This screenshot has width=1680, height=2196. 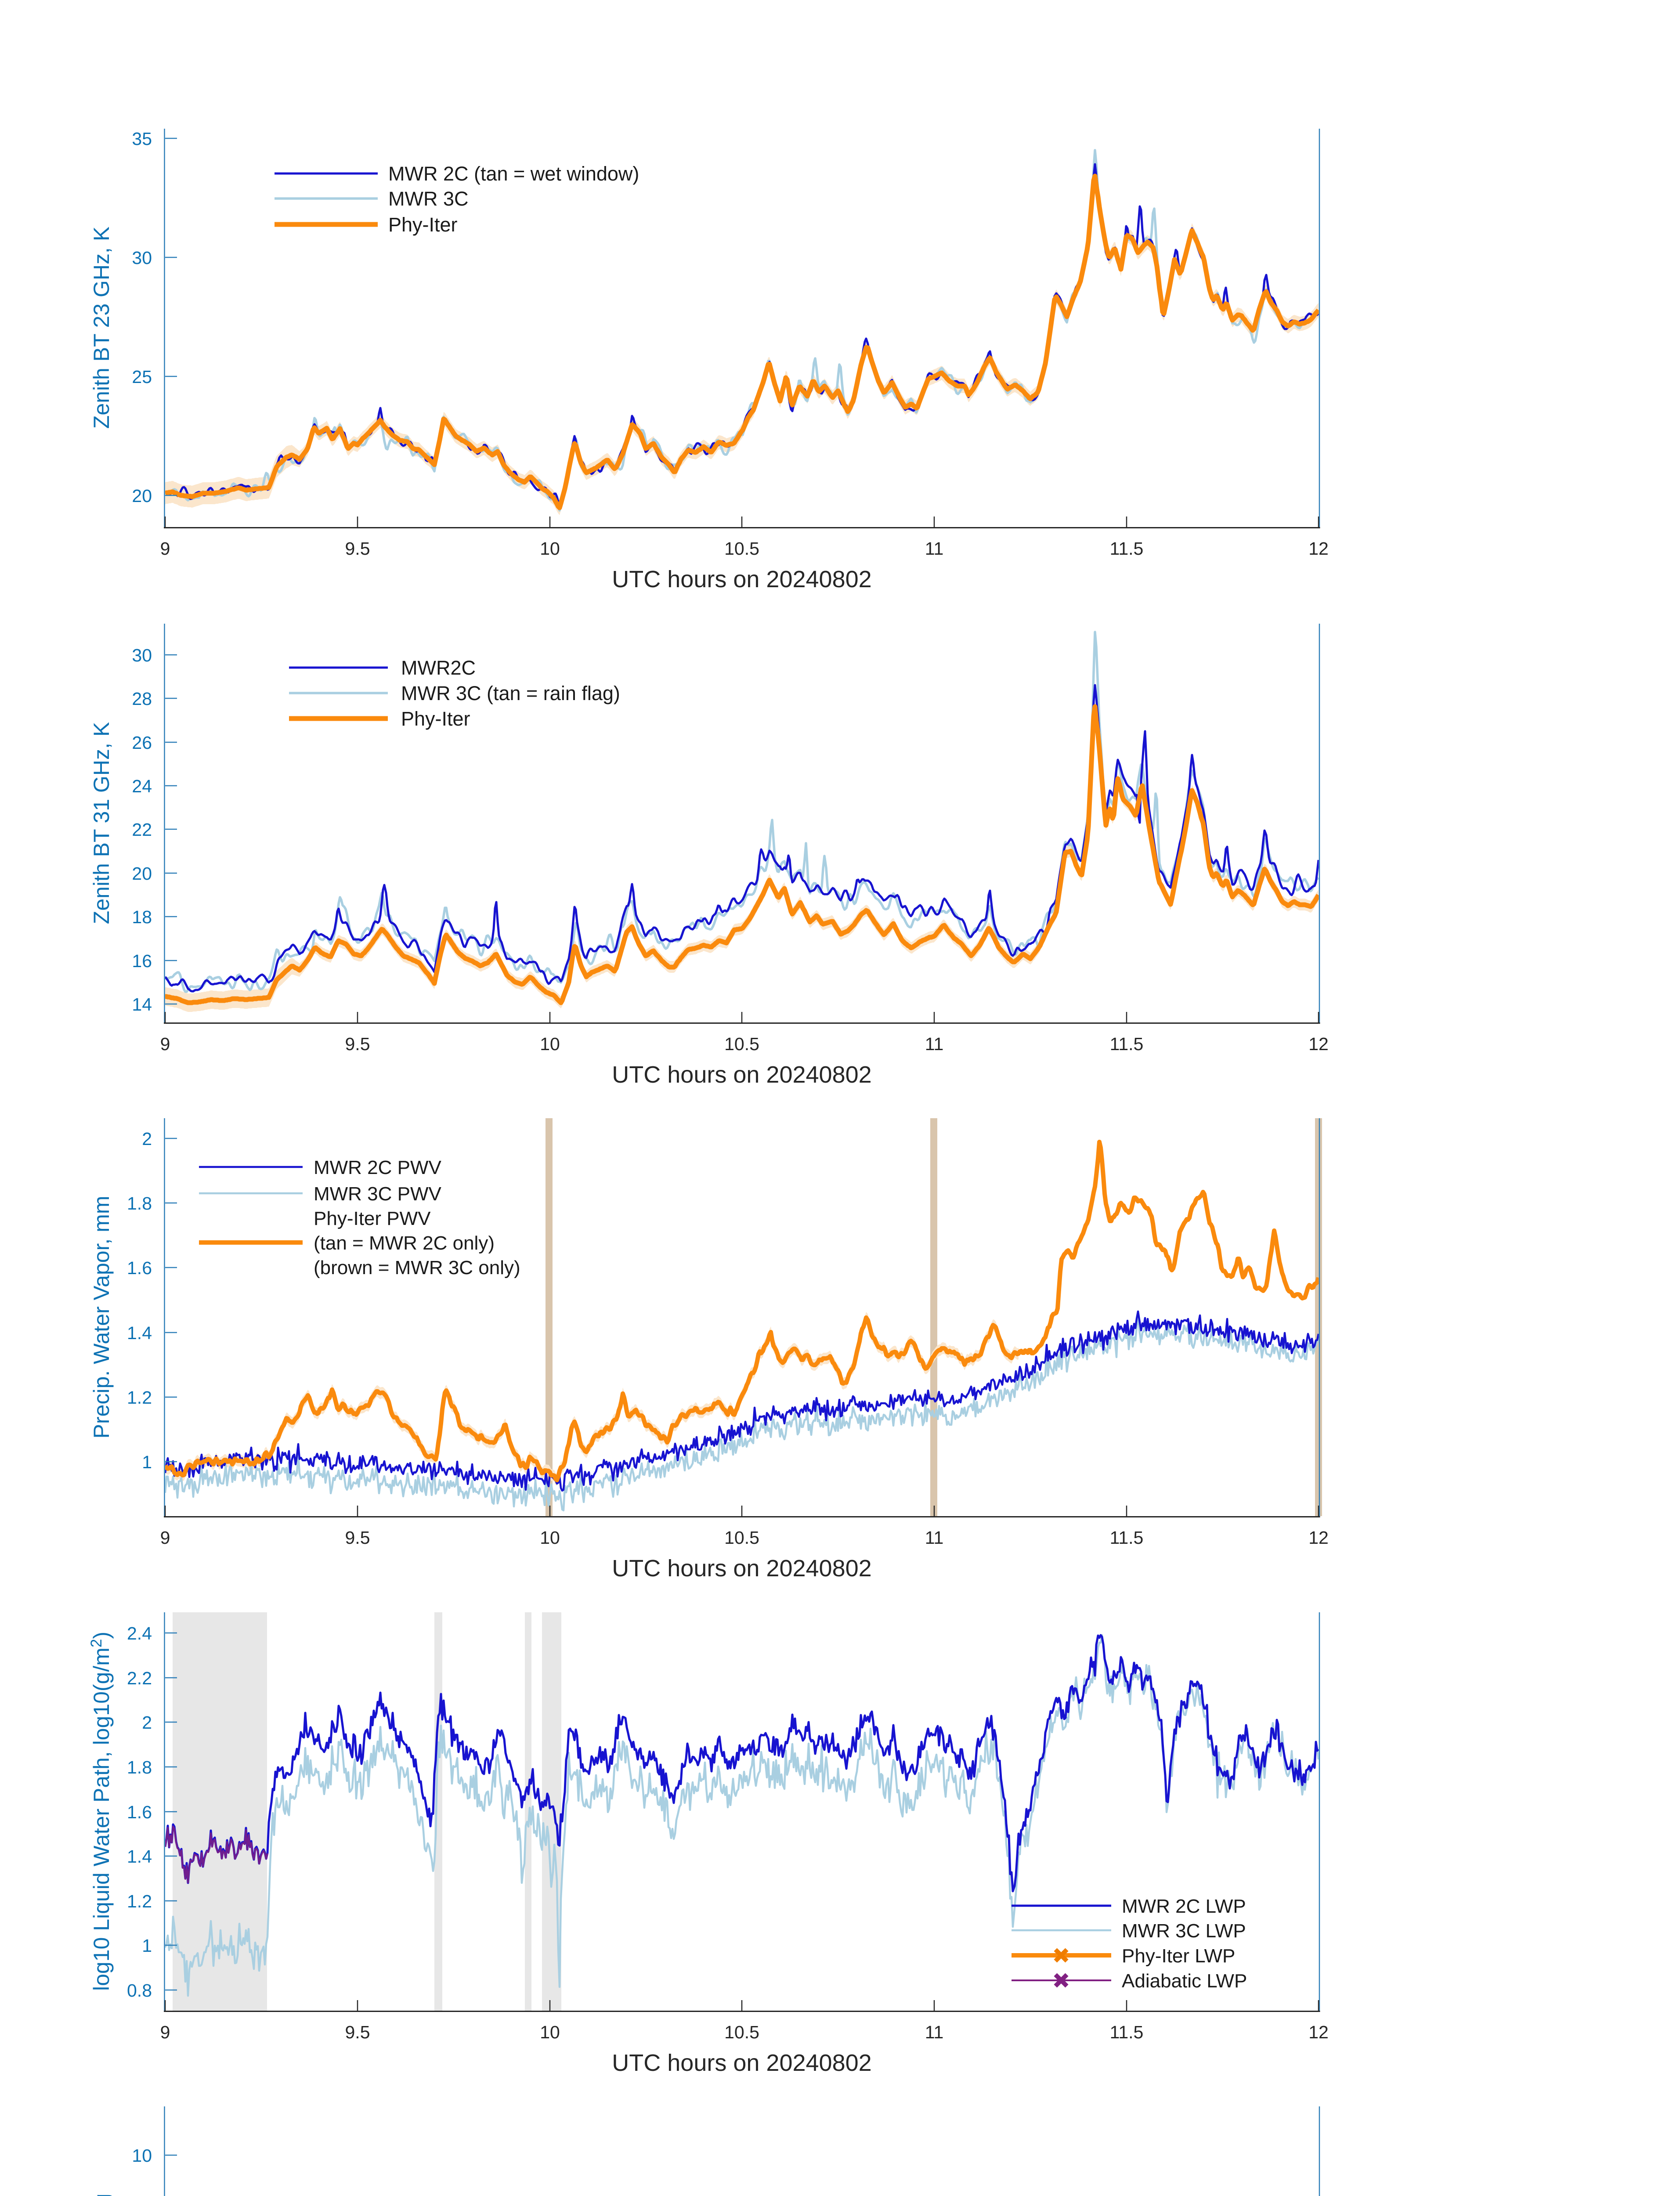 What do you see at coordinates (1178, 1956) in the screenshot?
I see `svg-text: Phy-Iter LWP` at bounding box center [1178, 1956].